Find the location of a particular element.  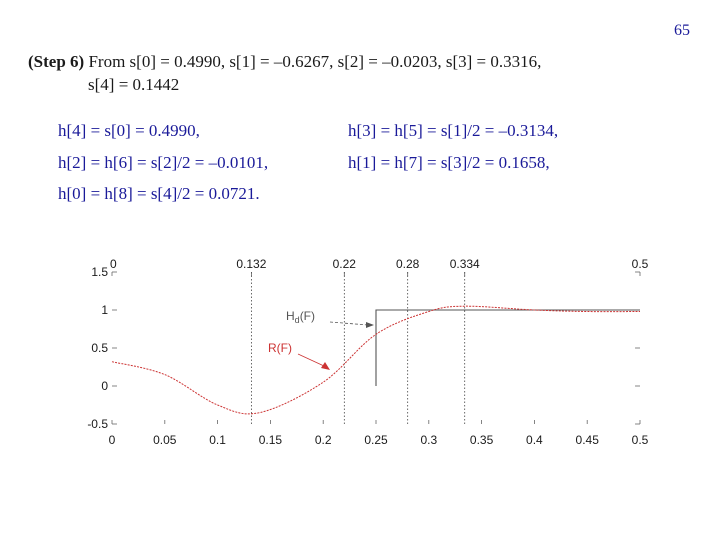

equation-h4: h[4] = s[0] = 0.4990, is located at coordinates (129, 130).